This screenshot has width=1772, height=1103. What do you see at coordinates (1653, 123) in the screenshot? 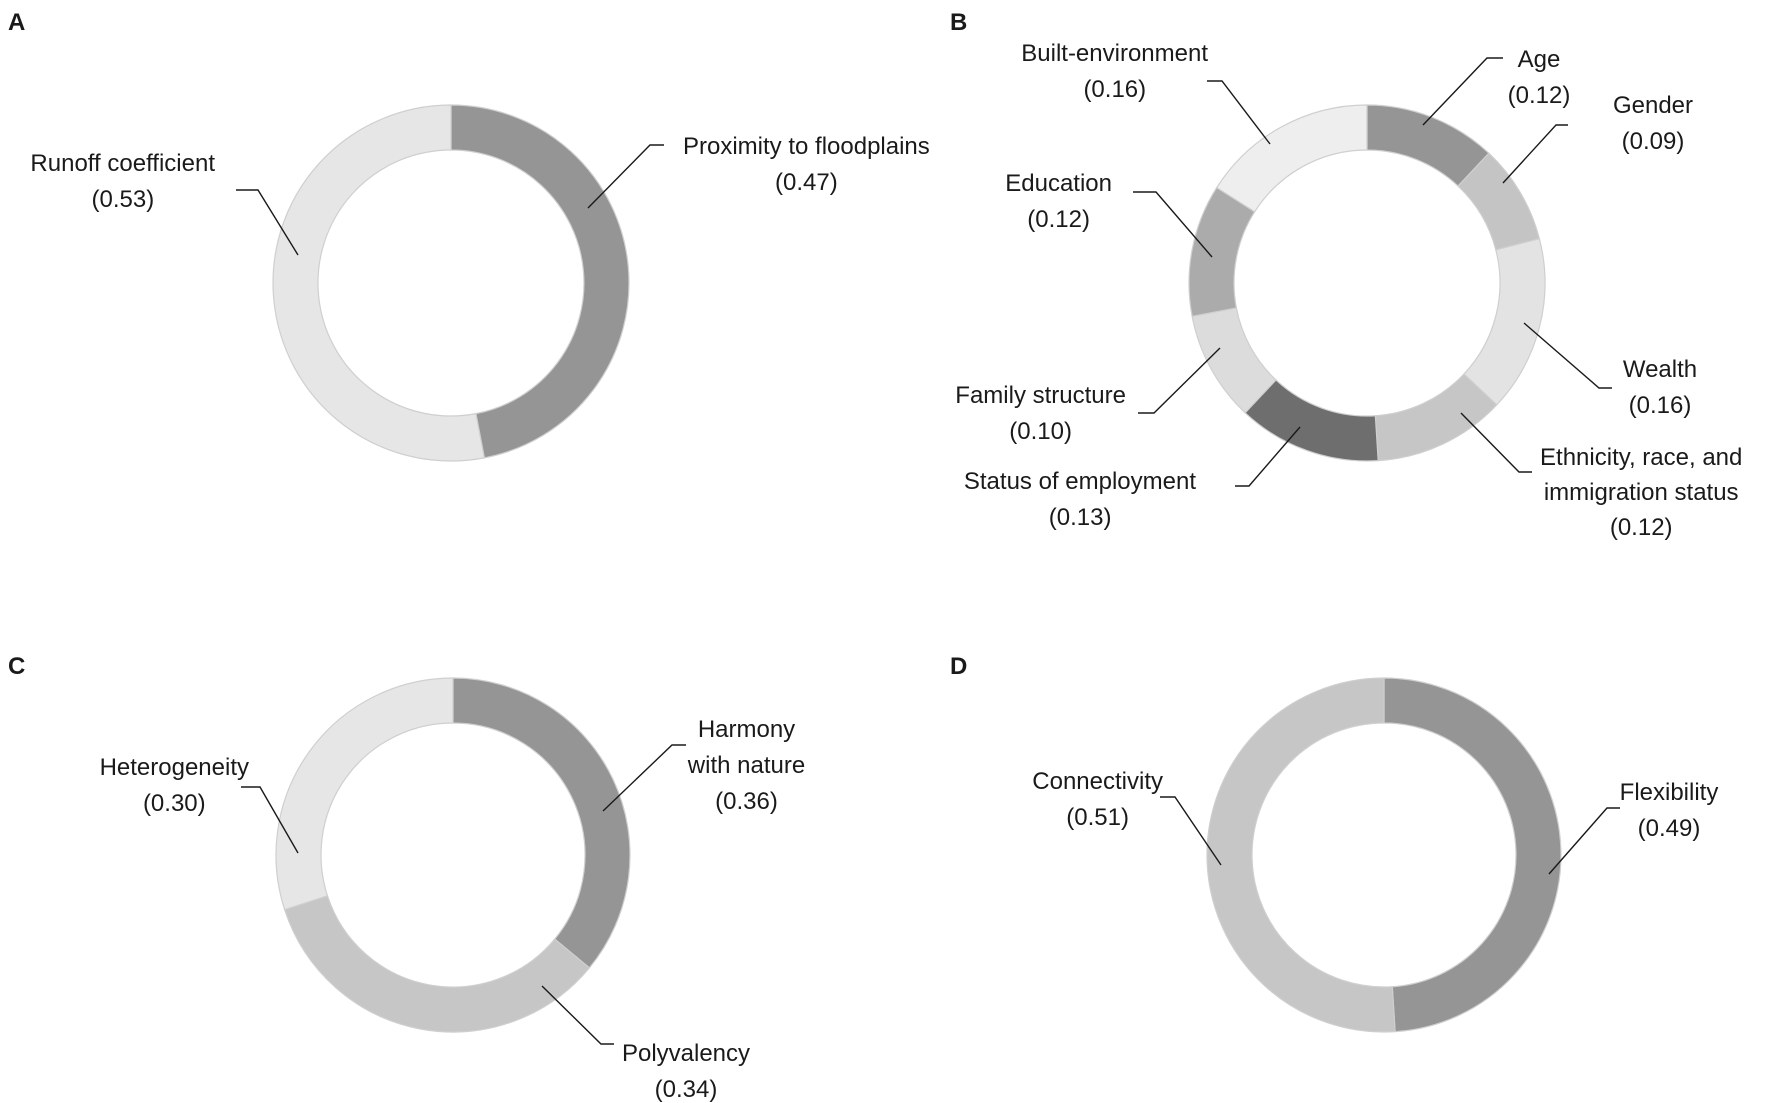
I see `slice-label-gender: Gender (0.09)` at bounding box center [1653, 123].